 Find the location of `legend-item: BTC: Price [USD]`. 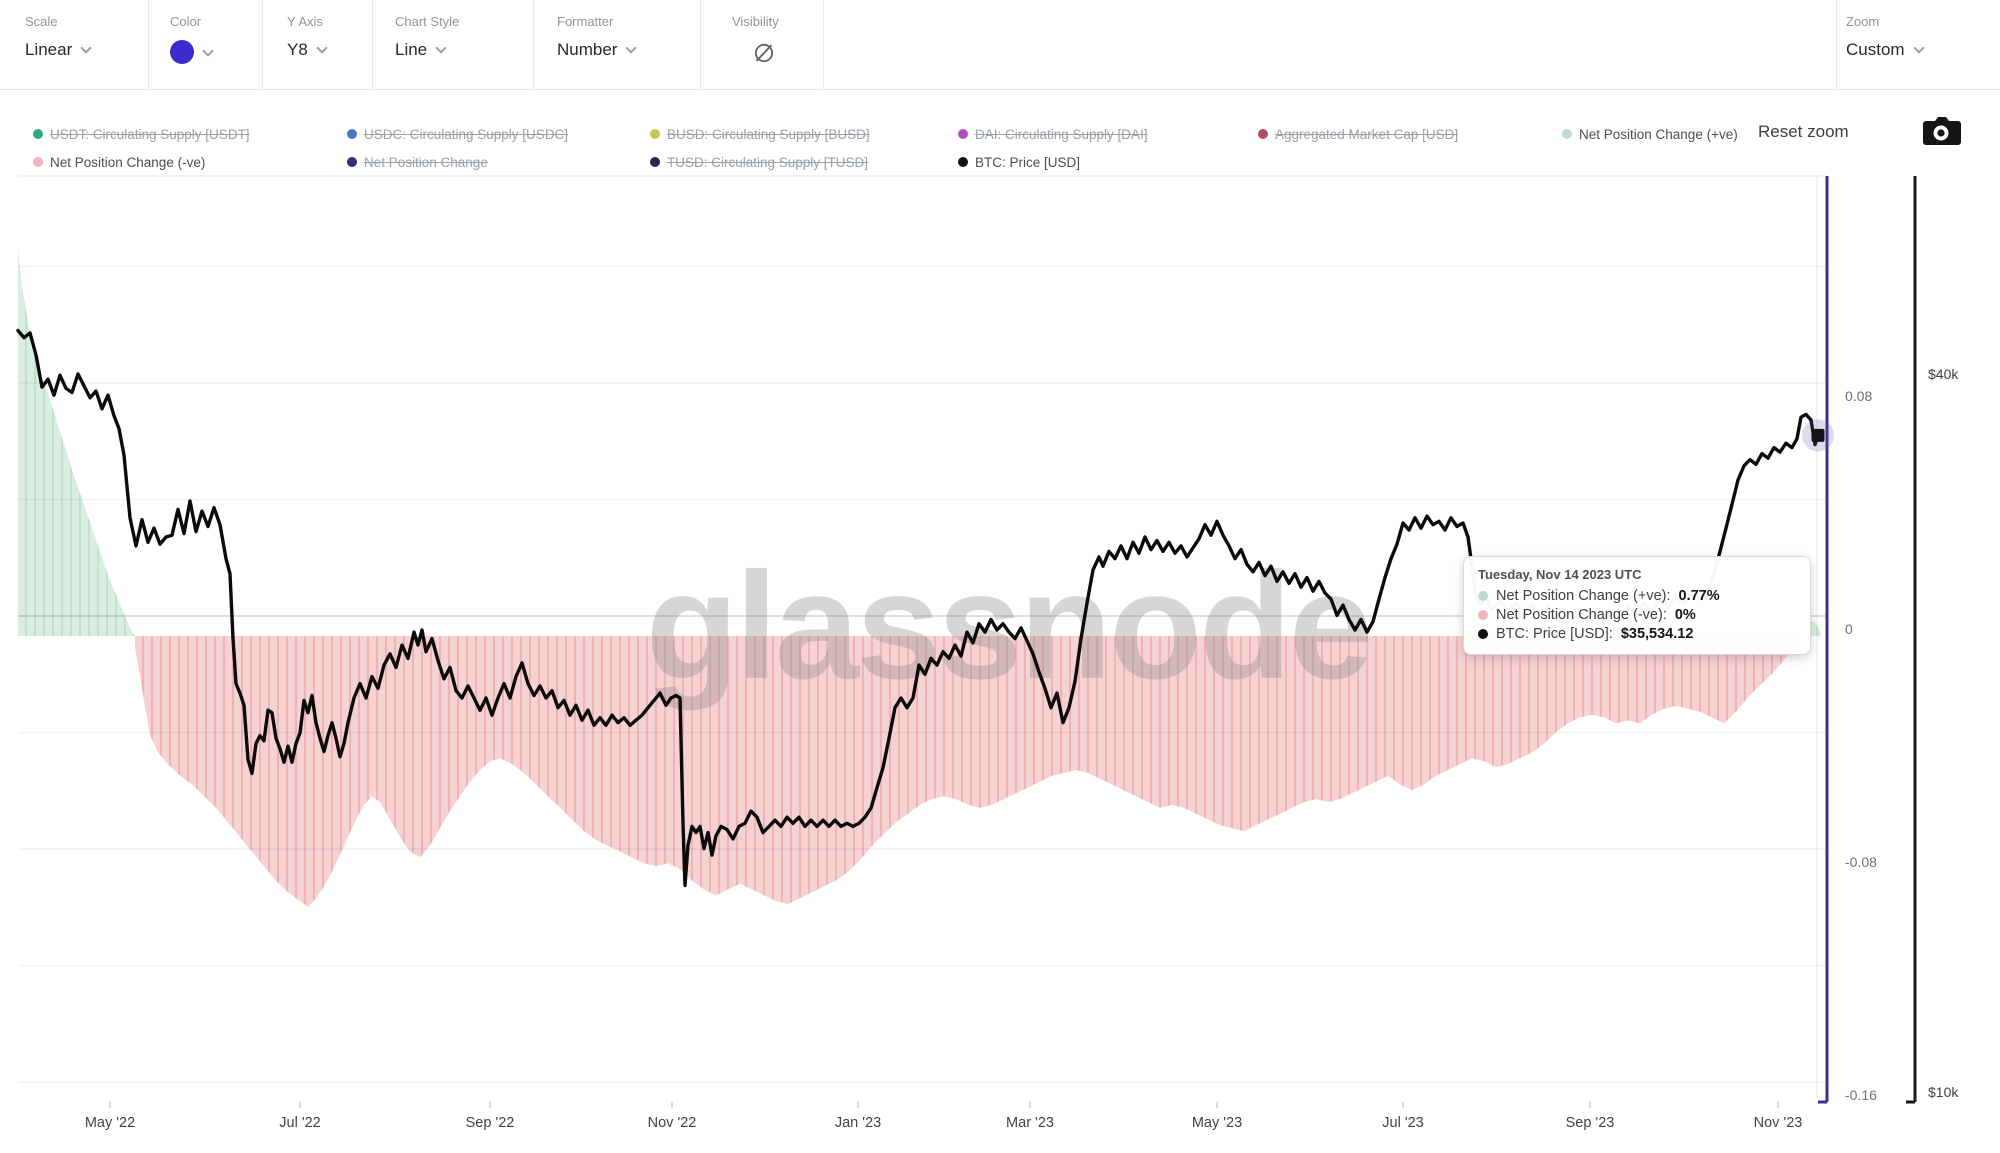

legend-item: BTC: Price [USD] is located at coordinates (1019, 162).